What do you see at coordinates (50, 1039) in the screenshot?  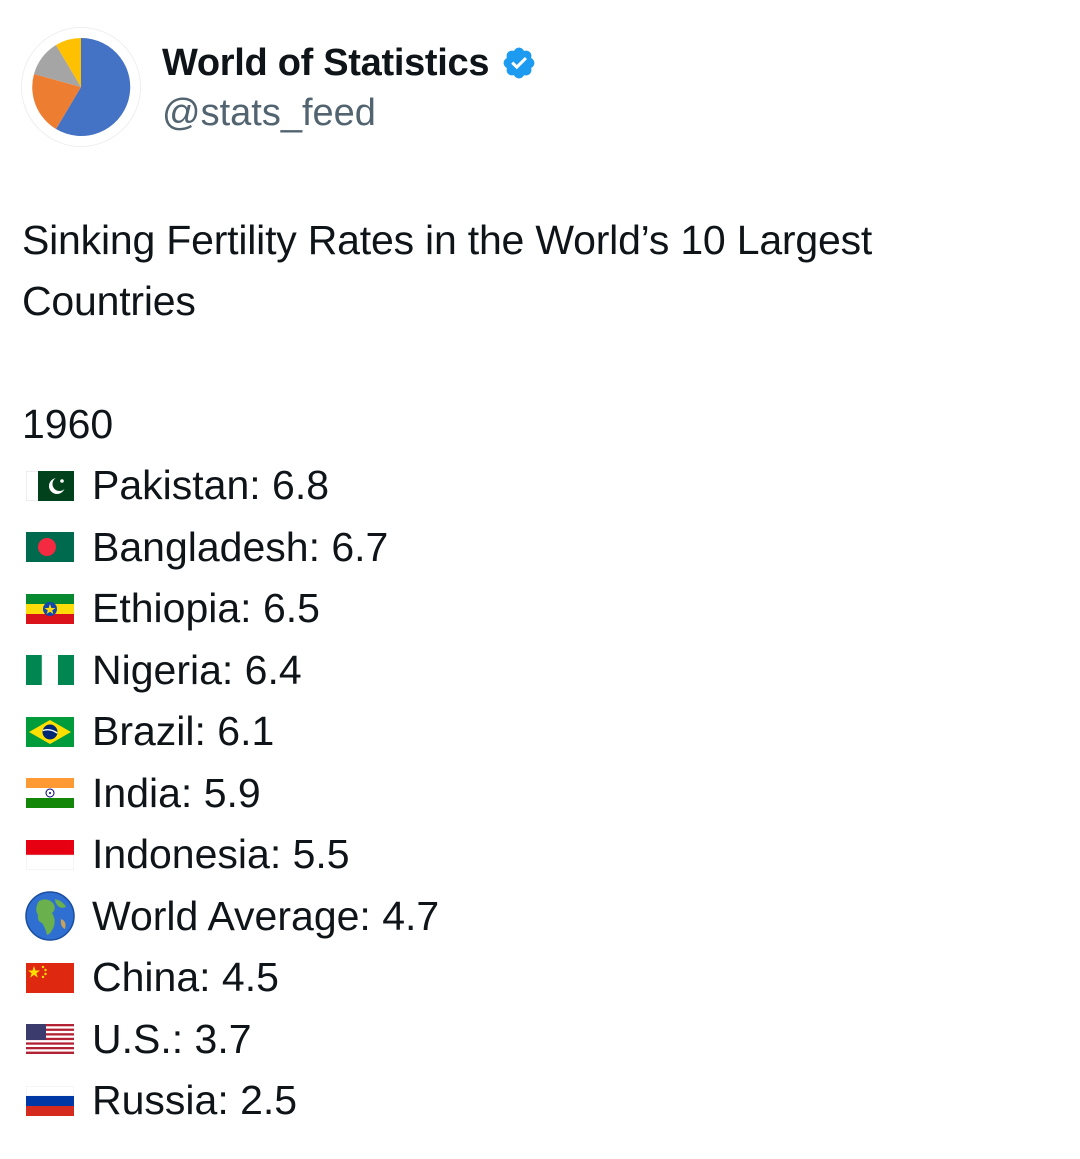 I see `us-flag-icon` at bounding box center [50, 1039].